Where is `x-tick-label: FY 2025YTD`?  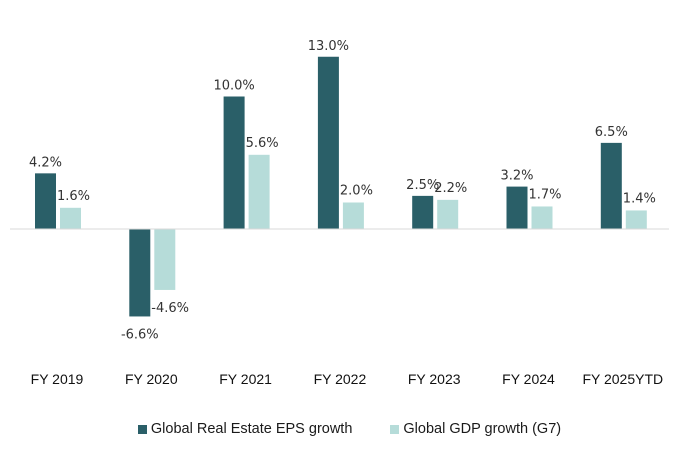 x-tick-label: FY 2025YTD is located at coordinates (622, 379).